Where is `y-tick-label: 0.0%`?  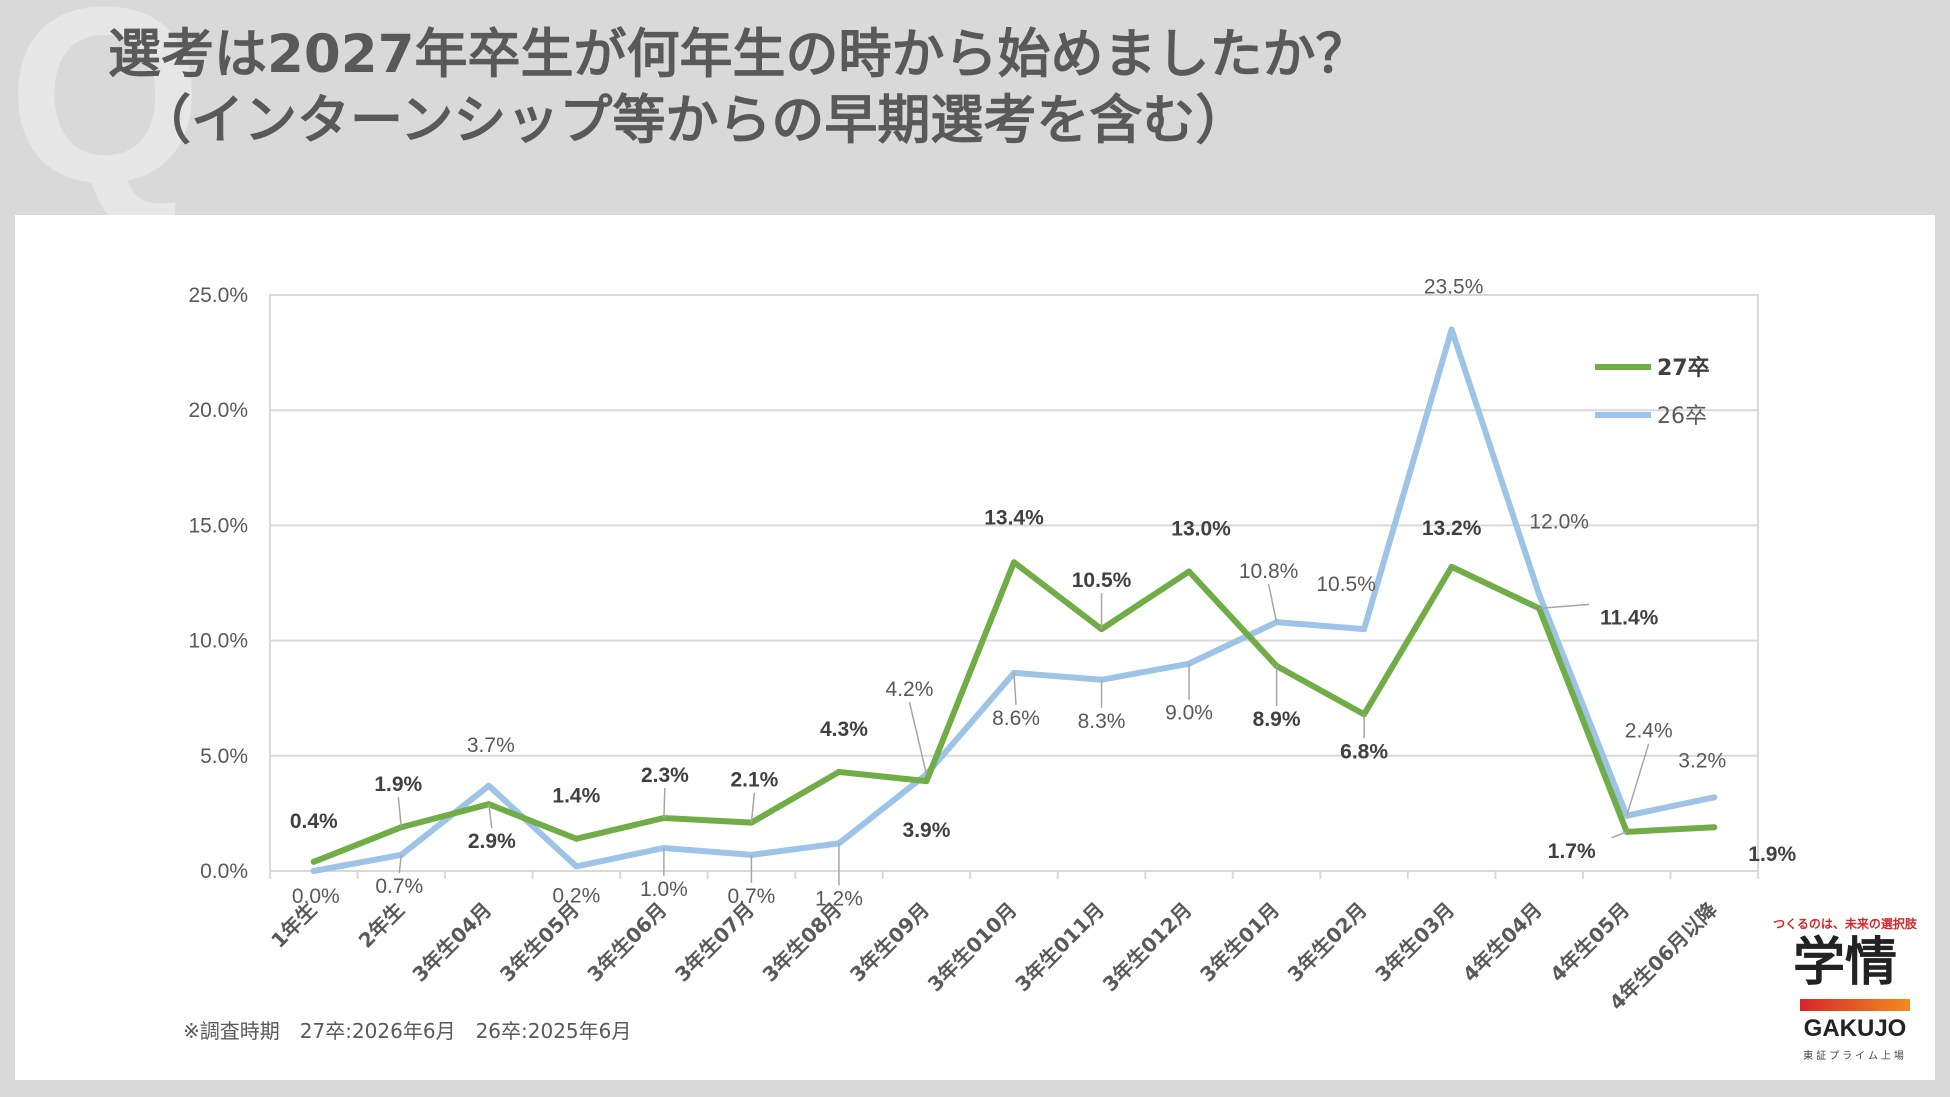
y-tick-label: 0.0% is located at coordinates (224, 871).